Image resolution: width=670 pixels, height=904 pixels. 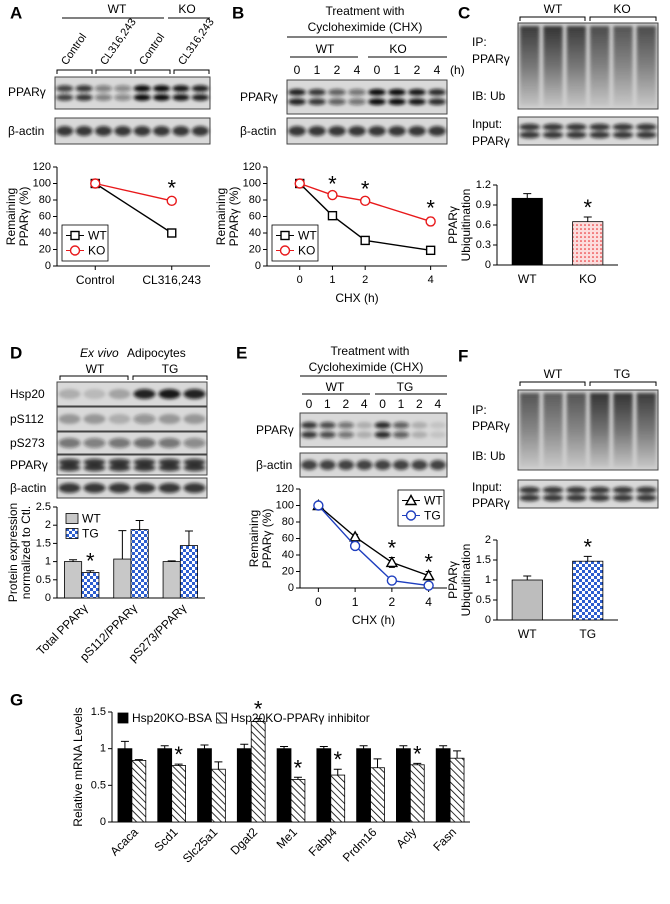 I want to click on x-tick-label: TG, so click(x=587, y=634).